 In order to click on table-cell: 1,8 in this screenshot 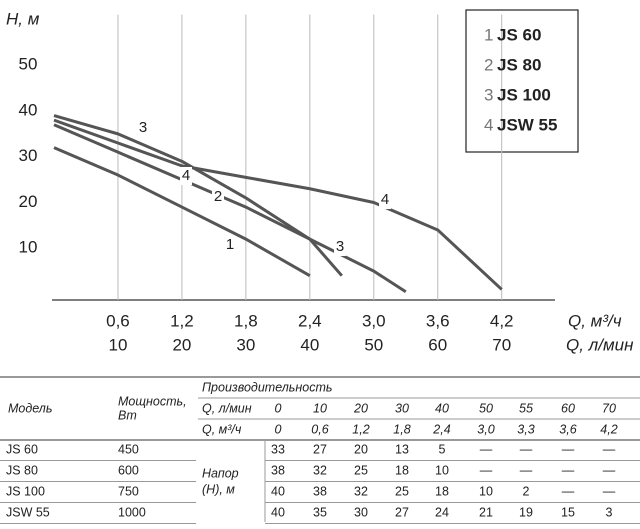, I will do `click(401, 429)`.